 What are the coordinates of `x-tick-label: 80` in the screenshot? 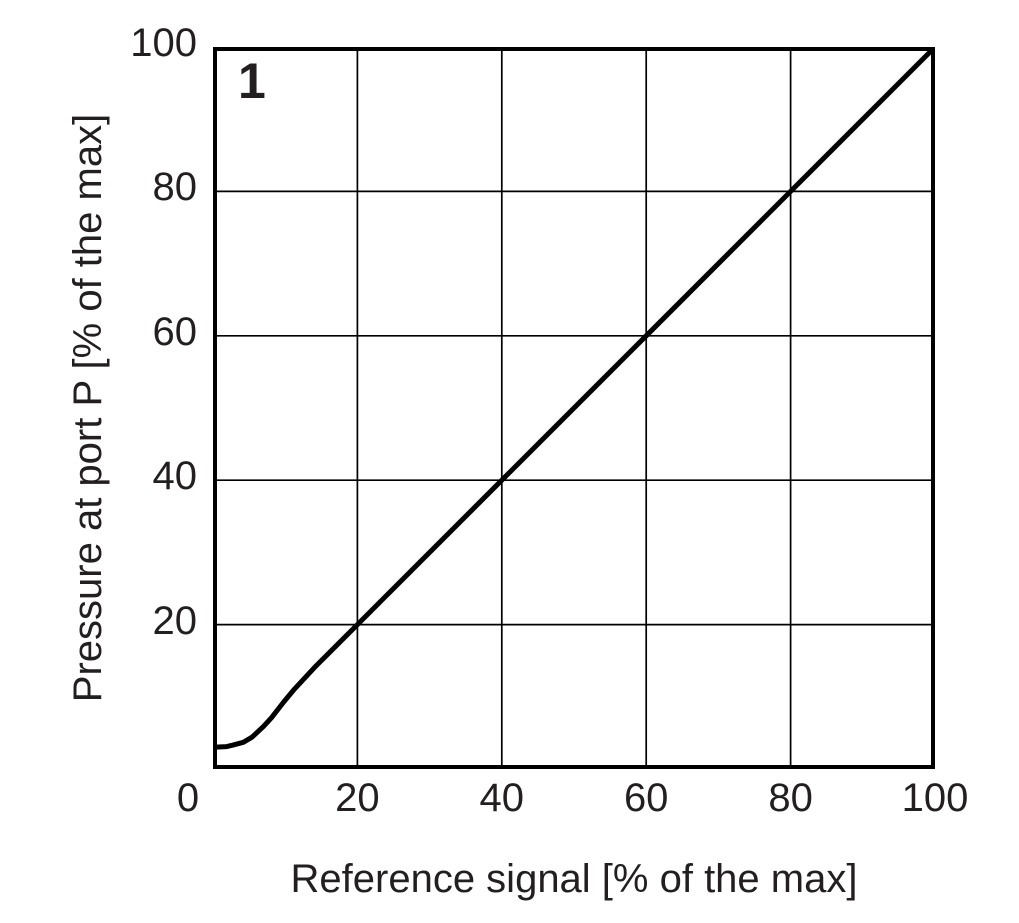 It's located at (790, 798).